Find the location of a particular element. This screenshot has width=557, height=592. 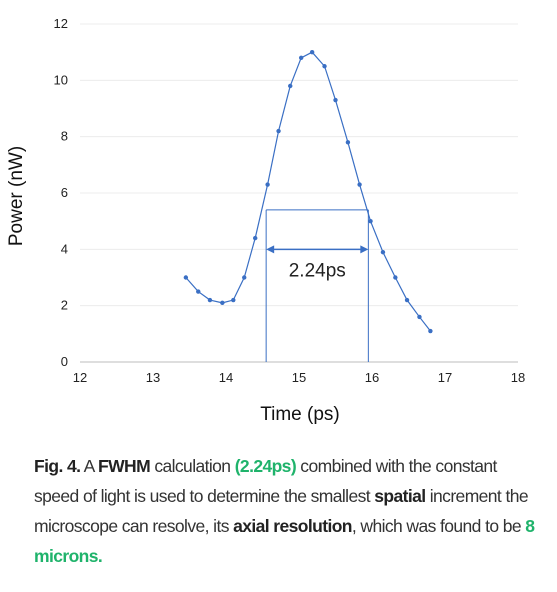

y-tick-label: 0 is located at coordinates (64, 361).